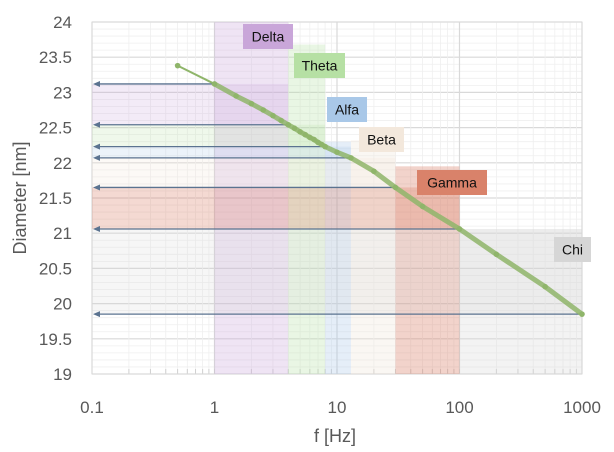 The width and height of the screenshot is (614, 452). I want to click on band-label-bg-chi, so click(572, 249).